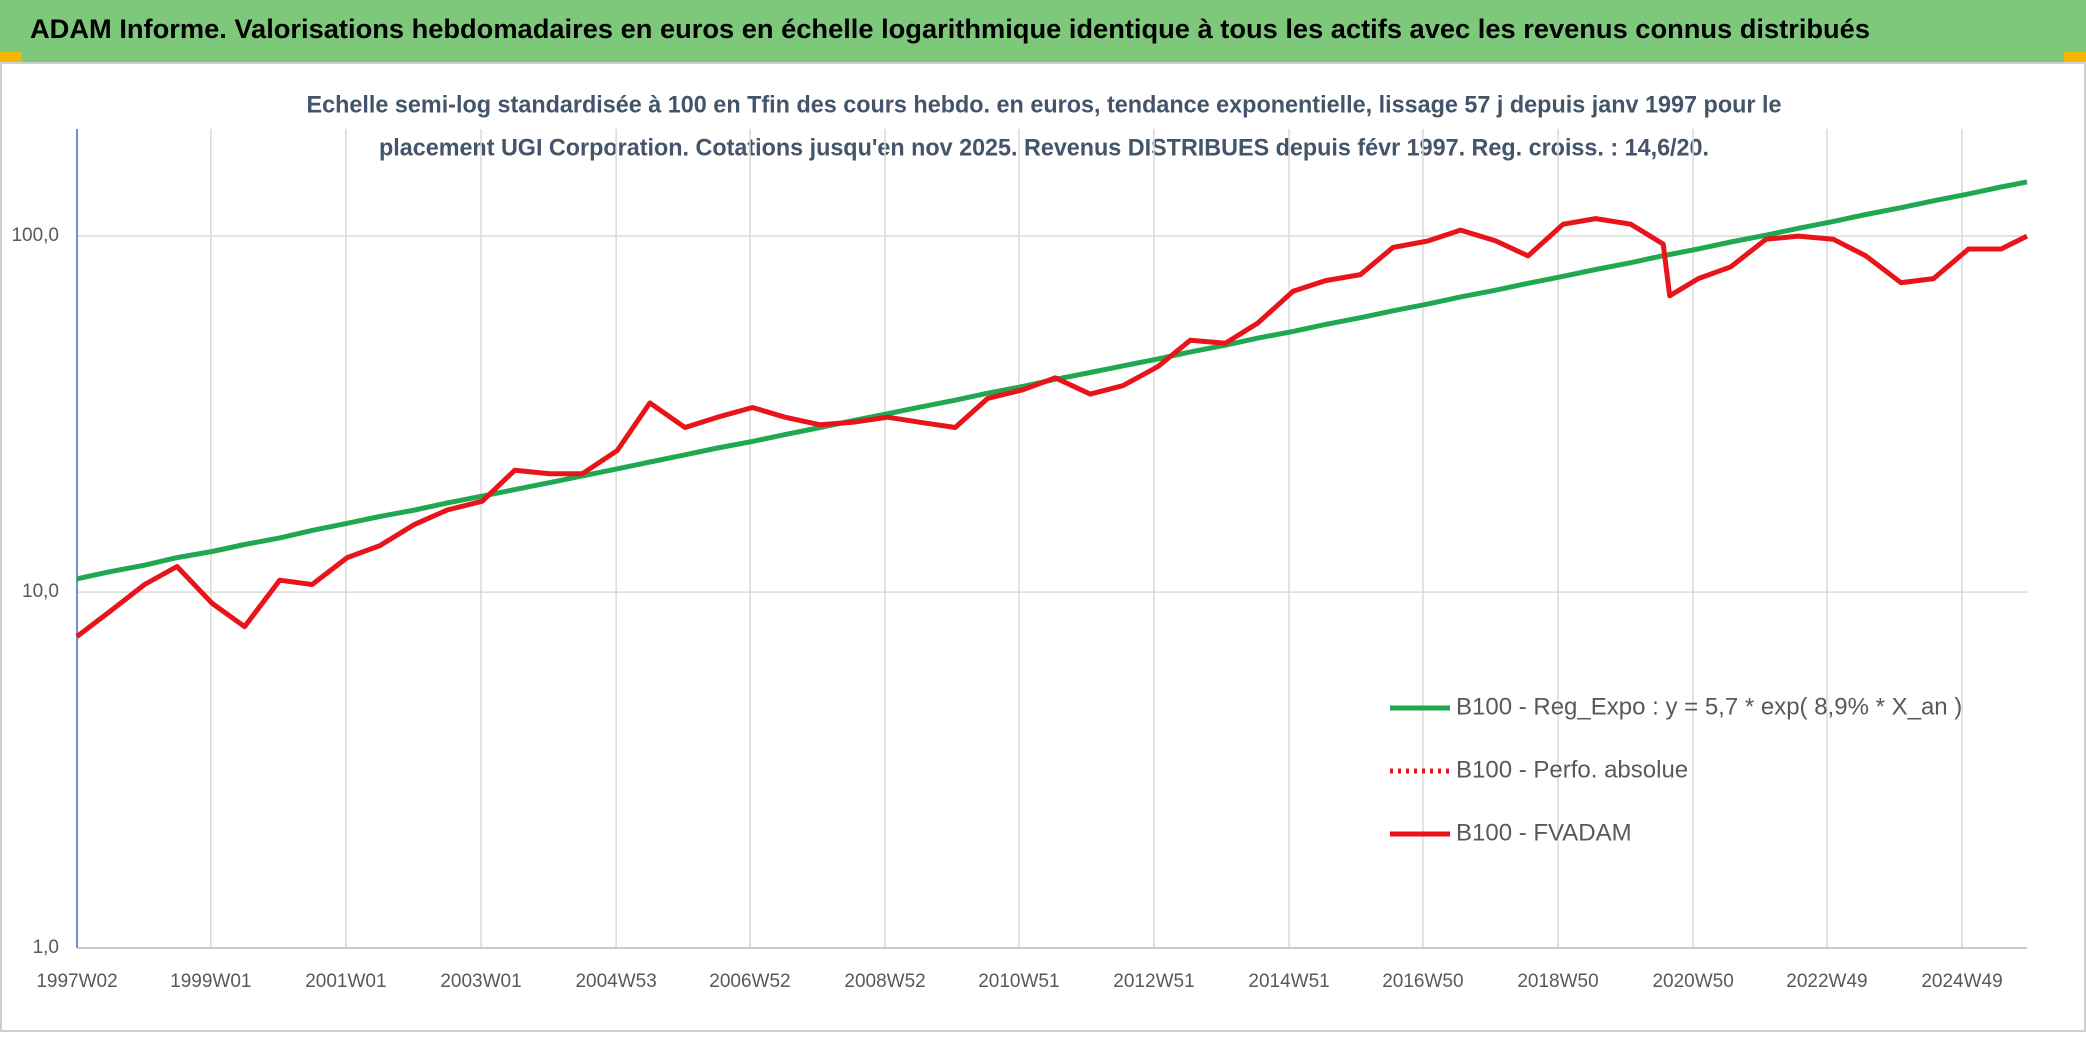 This screenshot has height=1038, width=2086. Describe the element at coordinates (1544, 832) in the screenshot. I see `legend-label: B100 - FVADAM` at that location.